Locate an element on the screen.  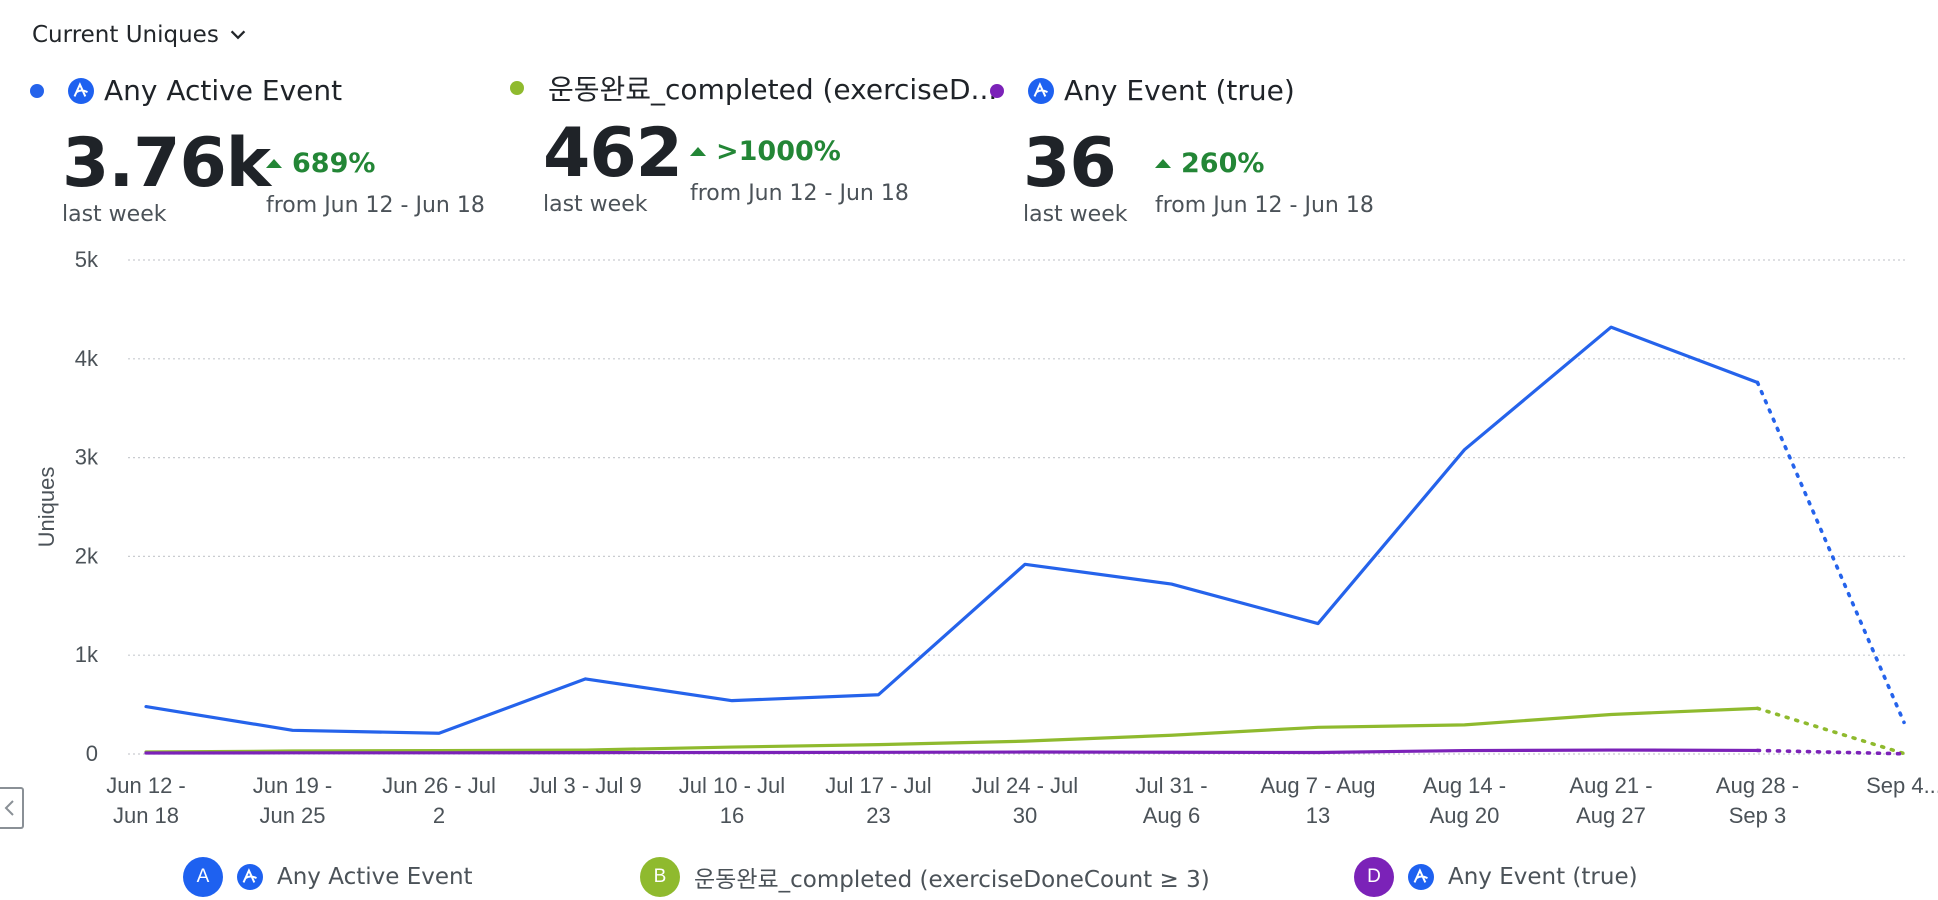
x-tick-label: Aug 6 is located at coordinates (1172, 815).